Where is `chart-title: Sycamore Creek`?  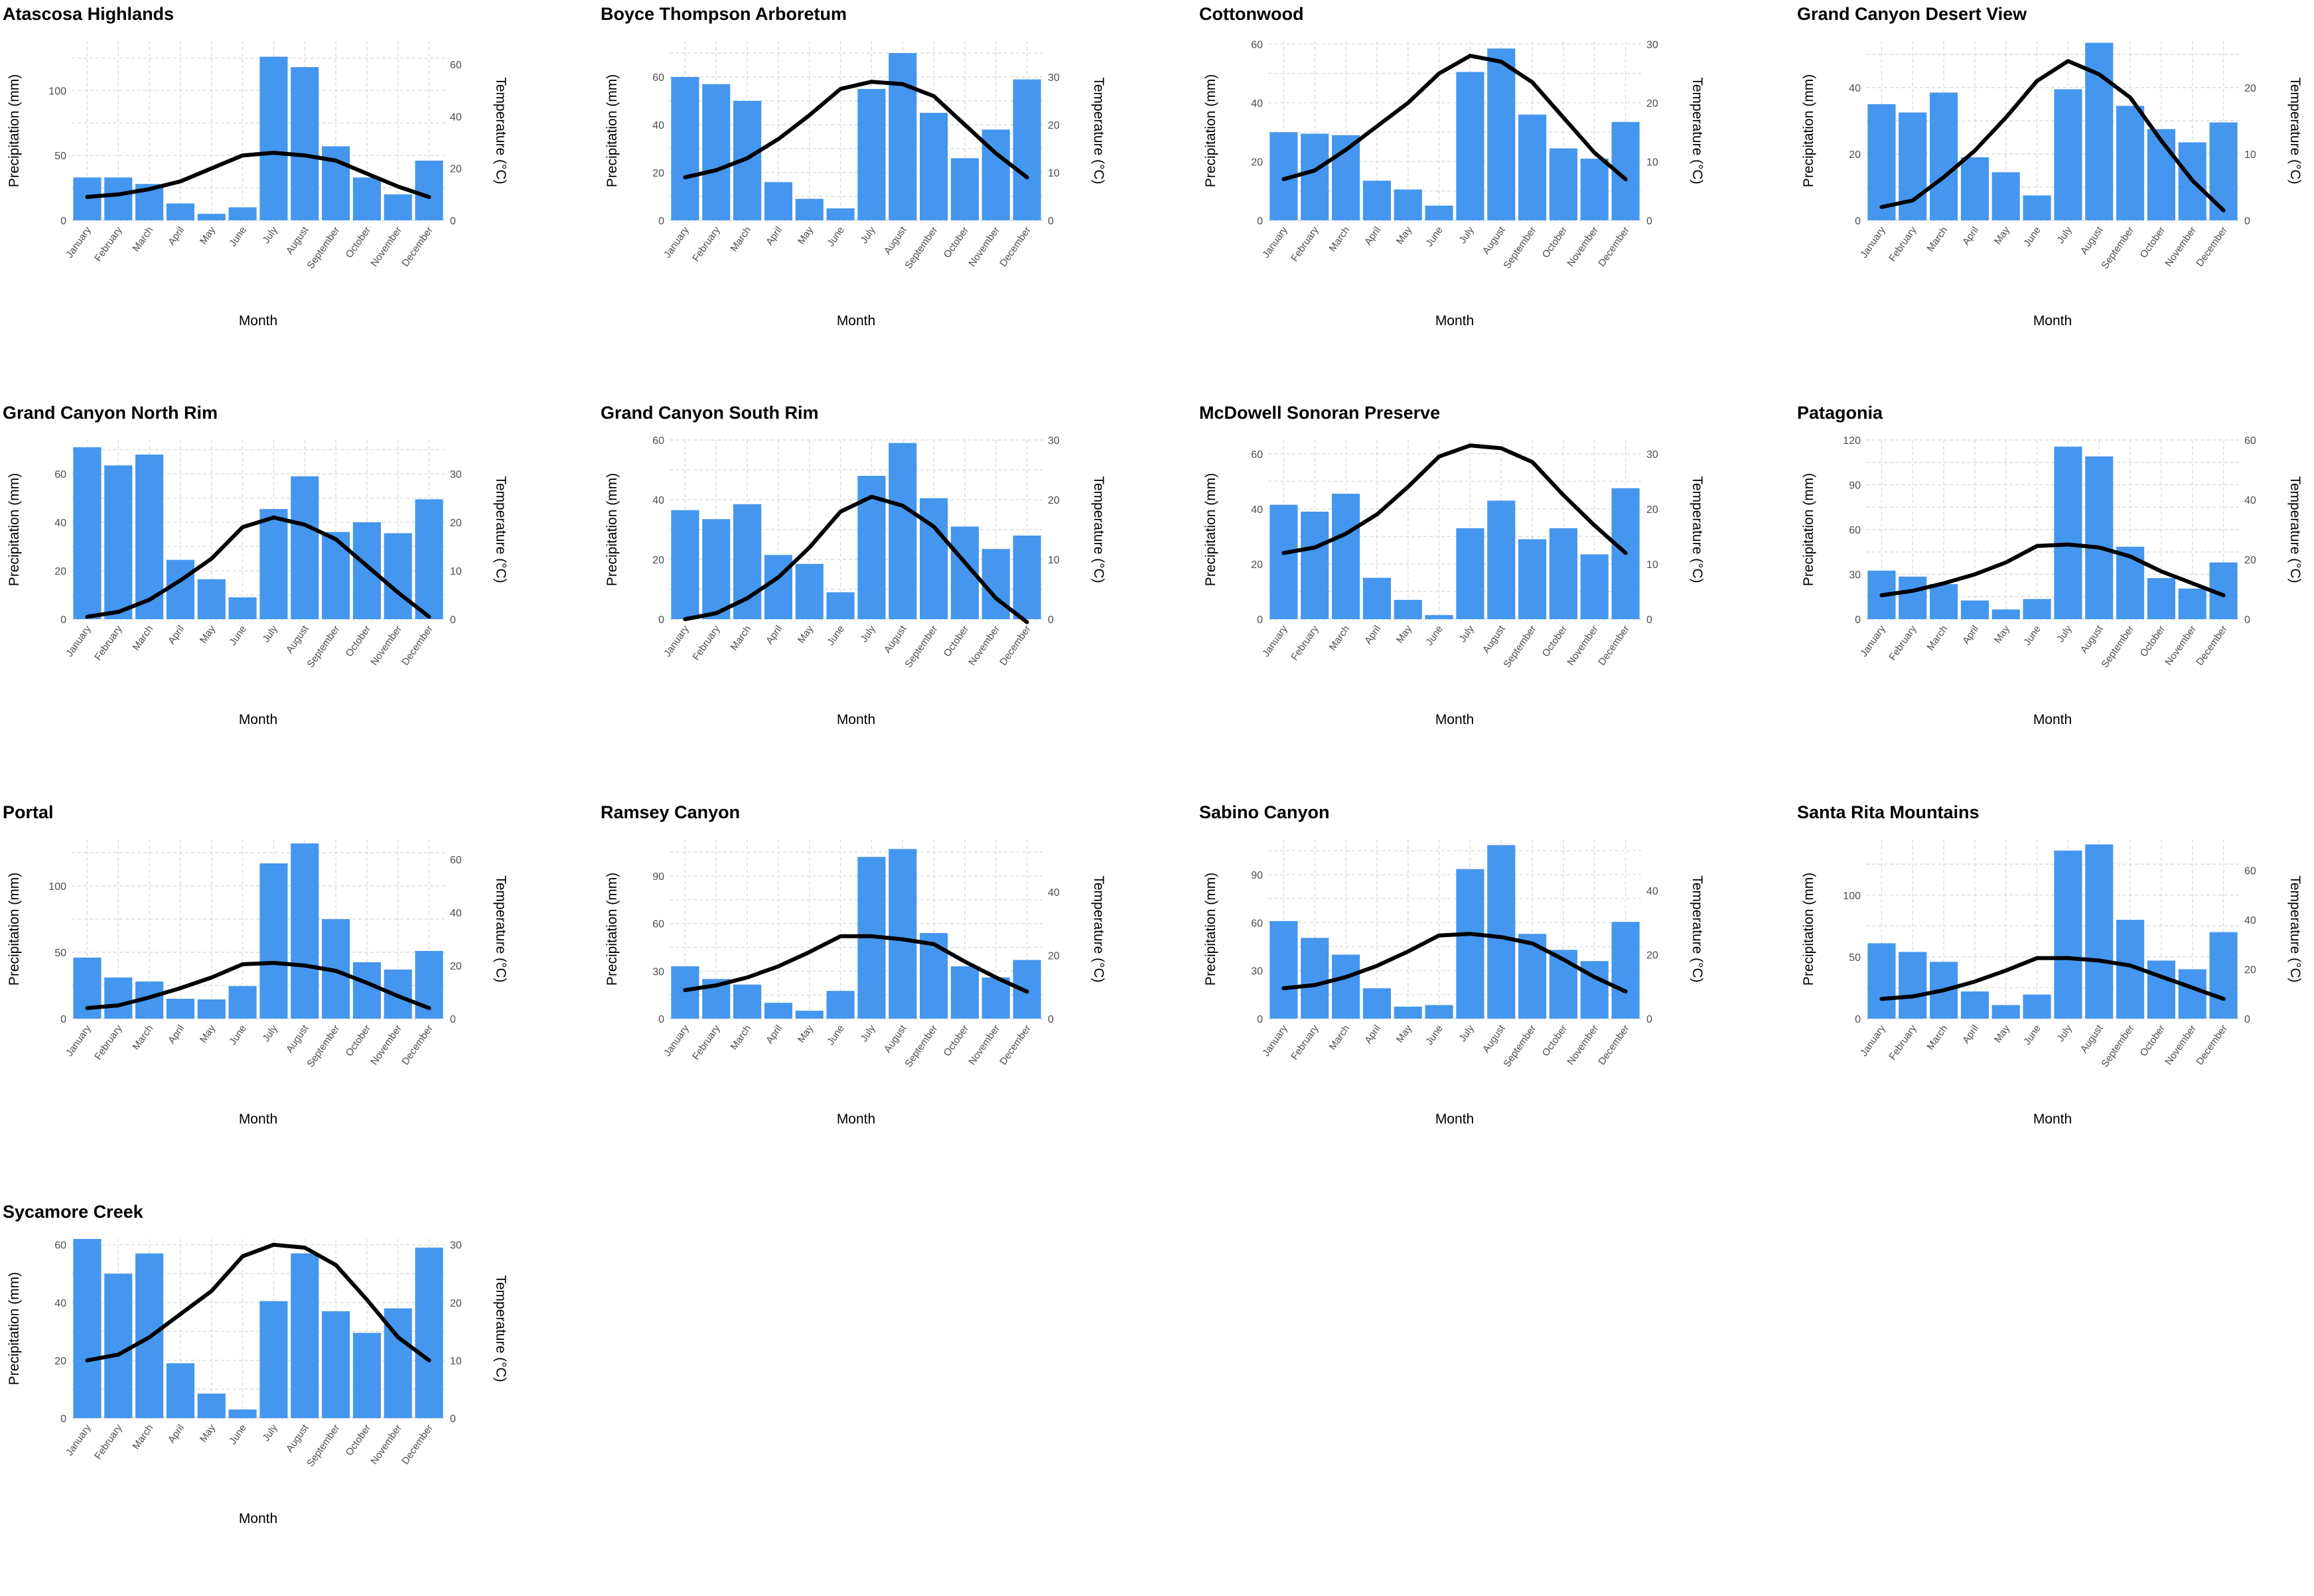
chart-title: Sycamore Creek is located at coordinates (74, 1212).